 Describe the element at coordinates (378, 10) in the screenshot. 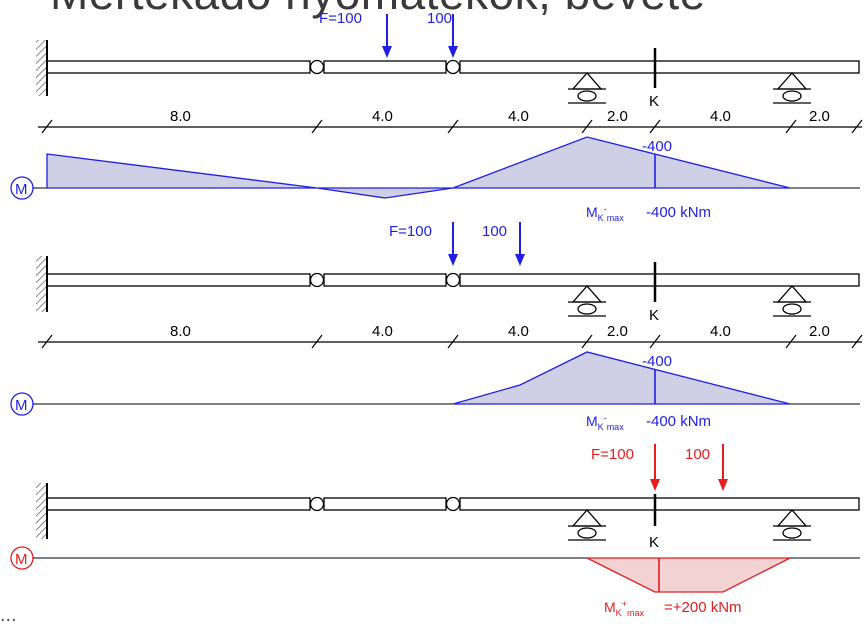

I see `slide-title: Mértékadó nyomatékok, beveté` at that location.